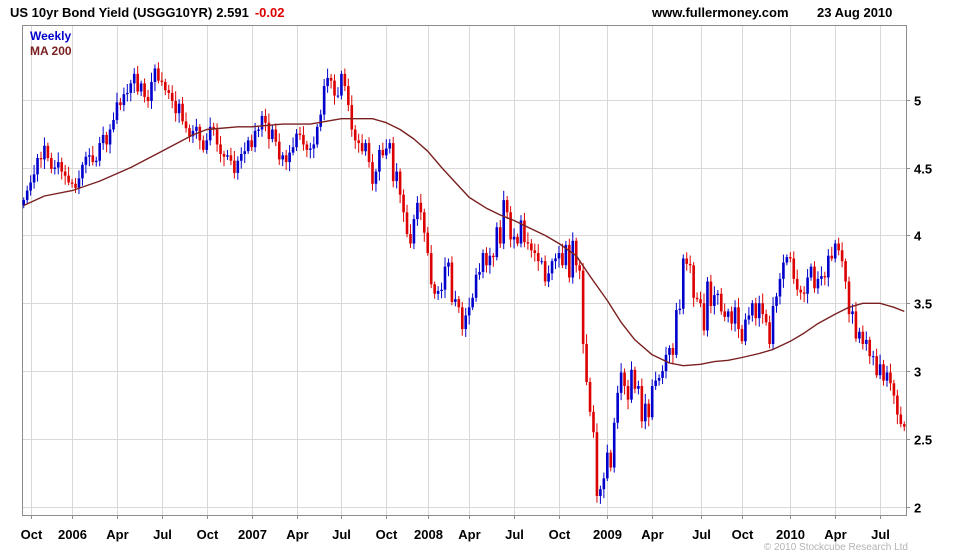 This screenshot has height=560, width=980. Describe the element at coordinates (917, 372) in the screenshot. I see `y-axis-label: 3` at that location.